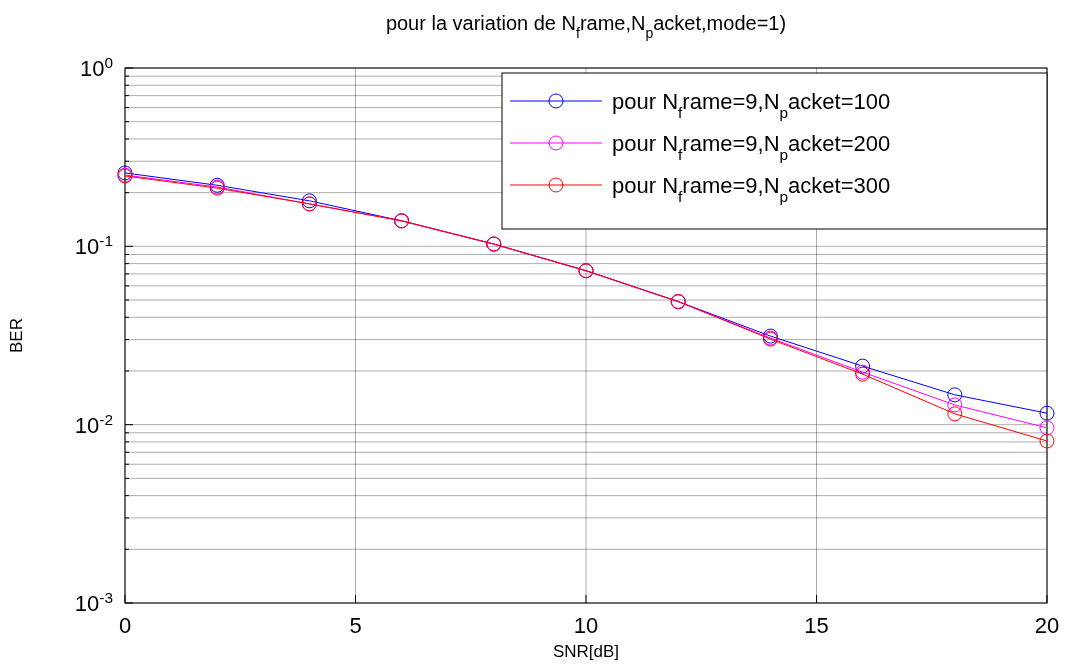 The height and width of the screenshot is (666, 1074). I want to click on x-tick-label: 15, so click(816, 625).